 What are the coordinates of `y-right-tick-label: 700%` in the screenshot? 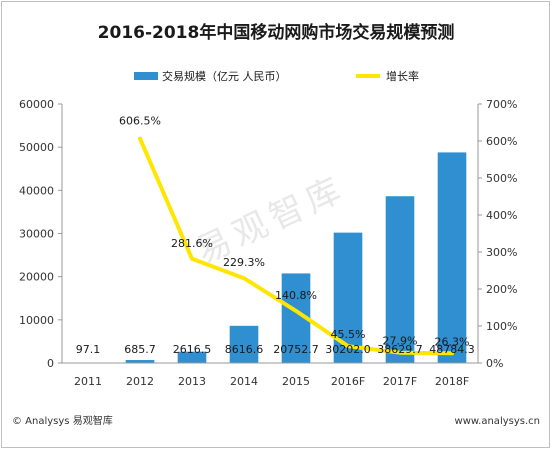 It's located at (501, 104).